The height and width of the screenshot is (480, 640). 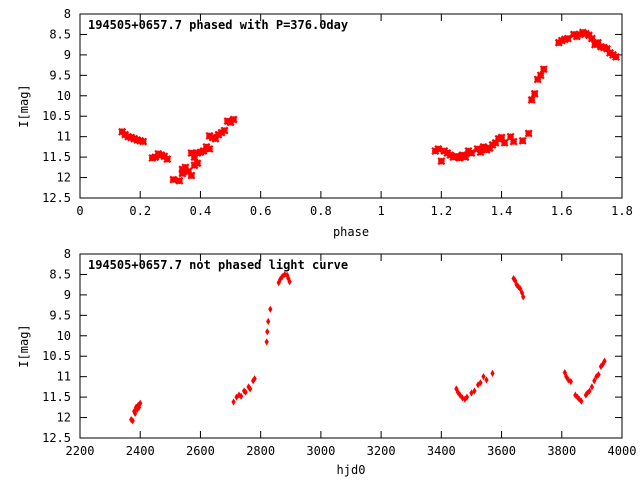 What do you see at coordinates (64, 377) in the screenshot?
I see `unphased-y-tick-label: 11` at bounding box center [64, 377].